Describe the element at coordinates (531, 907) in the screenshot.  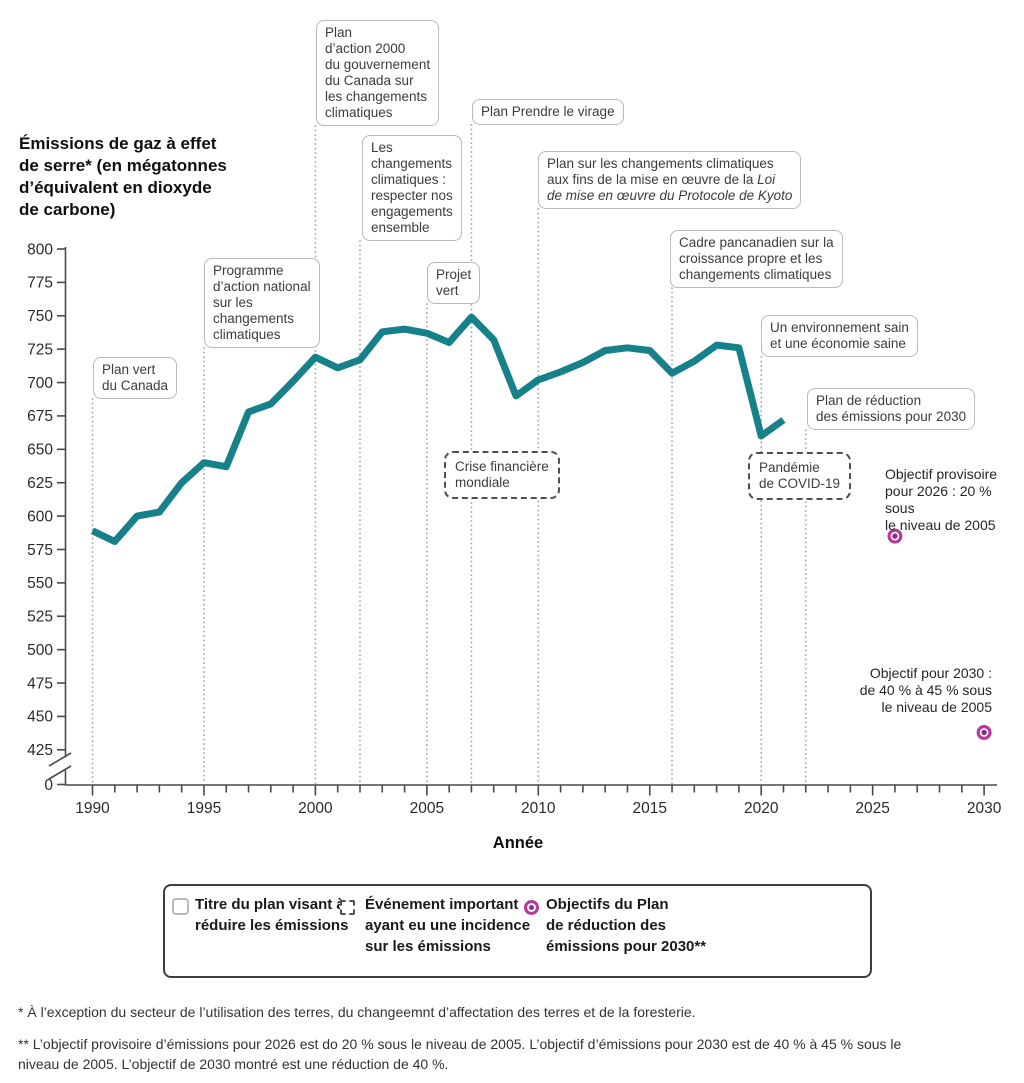
I see `target-dot-icon` at that location.